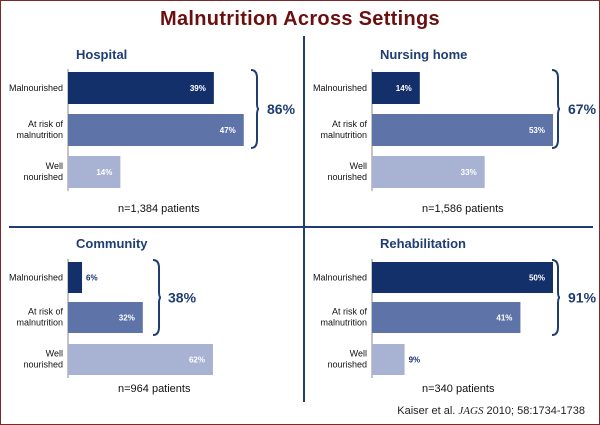 Image resolution: width=600 pixels, height=425 pixels. What do you see at coordinates (182, 298) in the screenshot?
I see `bracket-total-label: 38%` at bounding box center [182, 298].